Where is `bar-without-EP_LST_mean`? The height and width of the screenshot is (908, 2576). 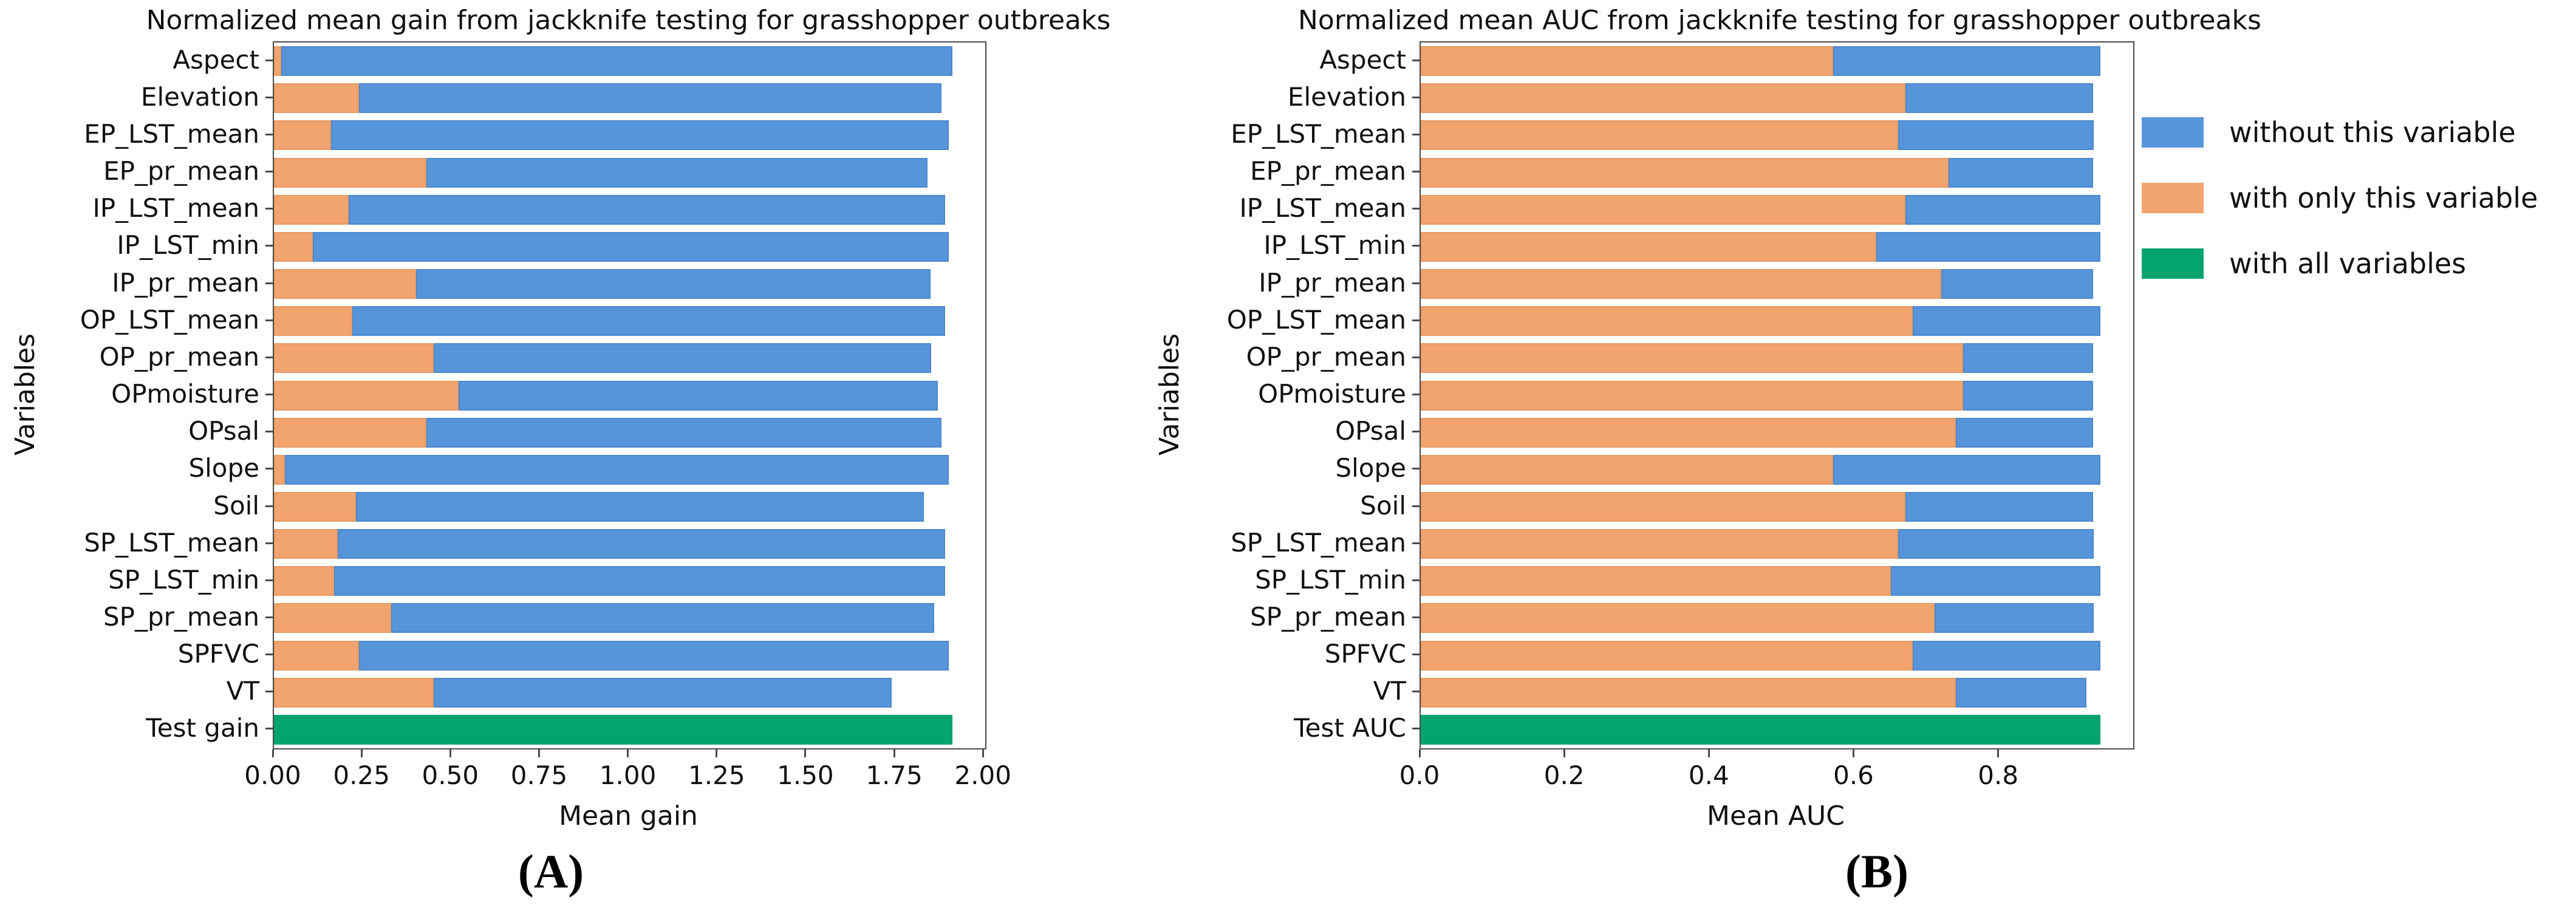
bar-without-EP_LST_mean is located at coordinates (1996, 135).